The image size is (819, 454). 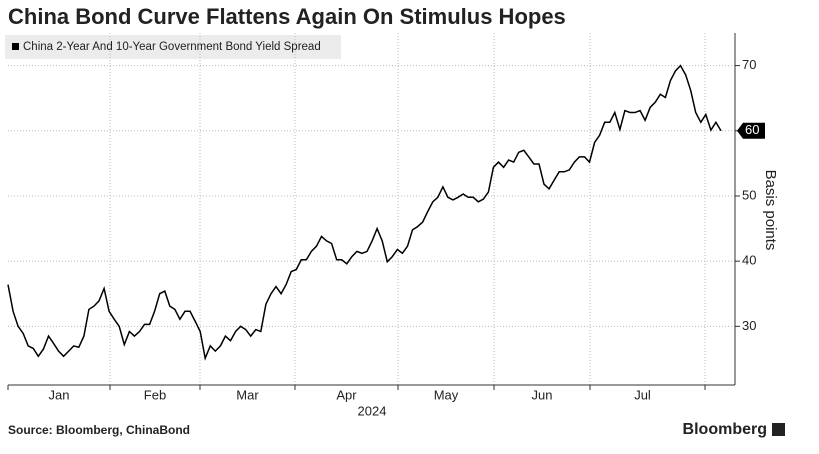 I want to click on y-tick-label: 40, so click(x=749, y=260).